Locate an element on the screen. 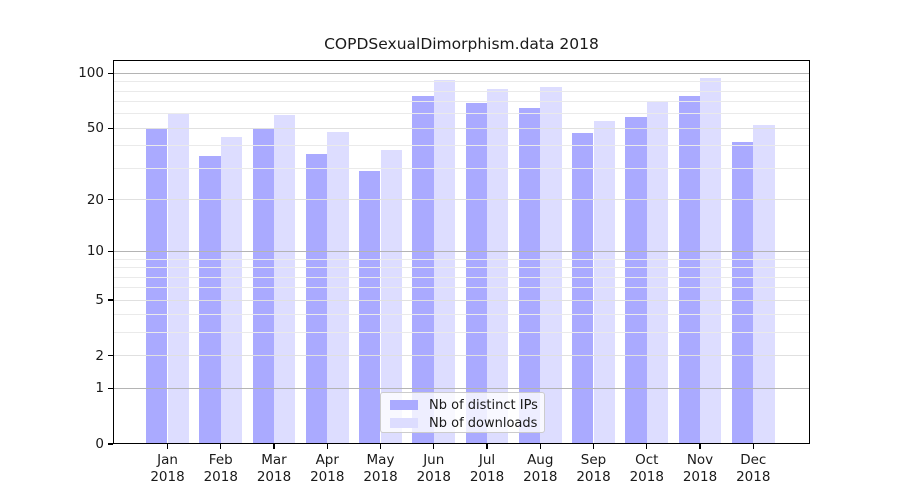  legend-entry-distinct-ips: Nb of distinct IPs is located at coordinates (467, 405).